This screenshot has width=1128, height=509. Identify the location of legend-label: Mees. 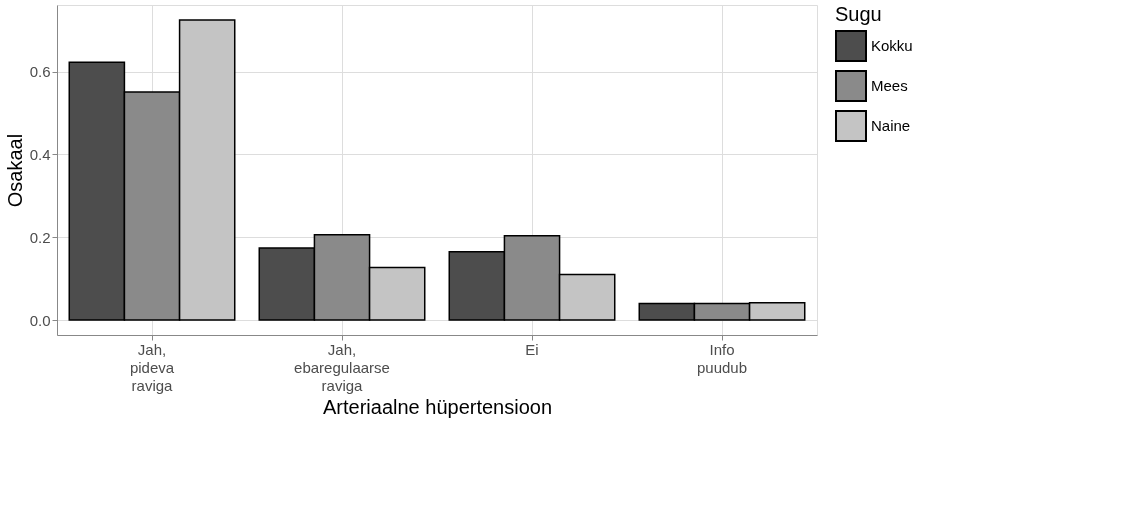
(889, 85).